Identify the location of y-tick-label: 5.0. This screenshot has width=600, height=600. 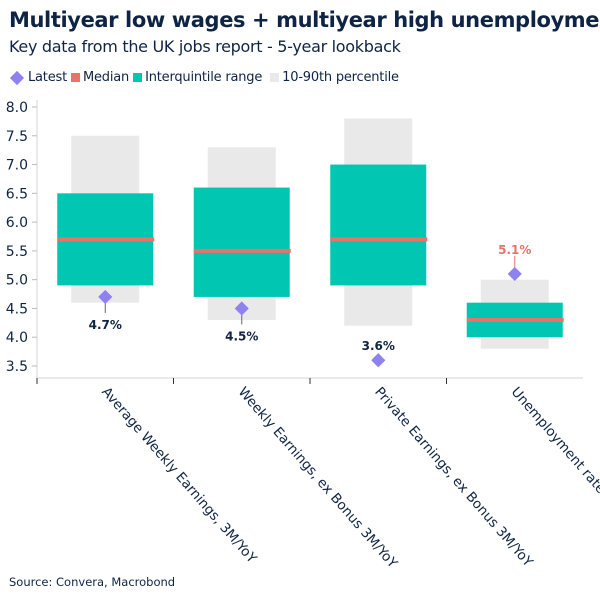
(17, 281).